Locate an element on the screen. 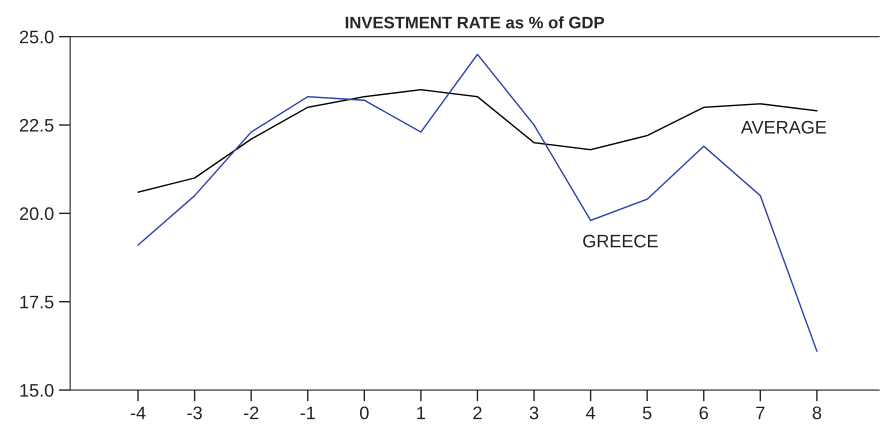 The image size is (888, 431). chart-title: INVESTMENT RATE as % of GDP is located at coordinates (475, 22).